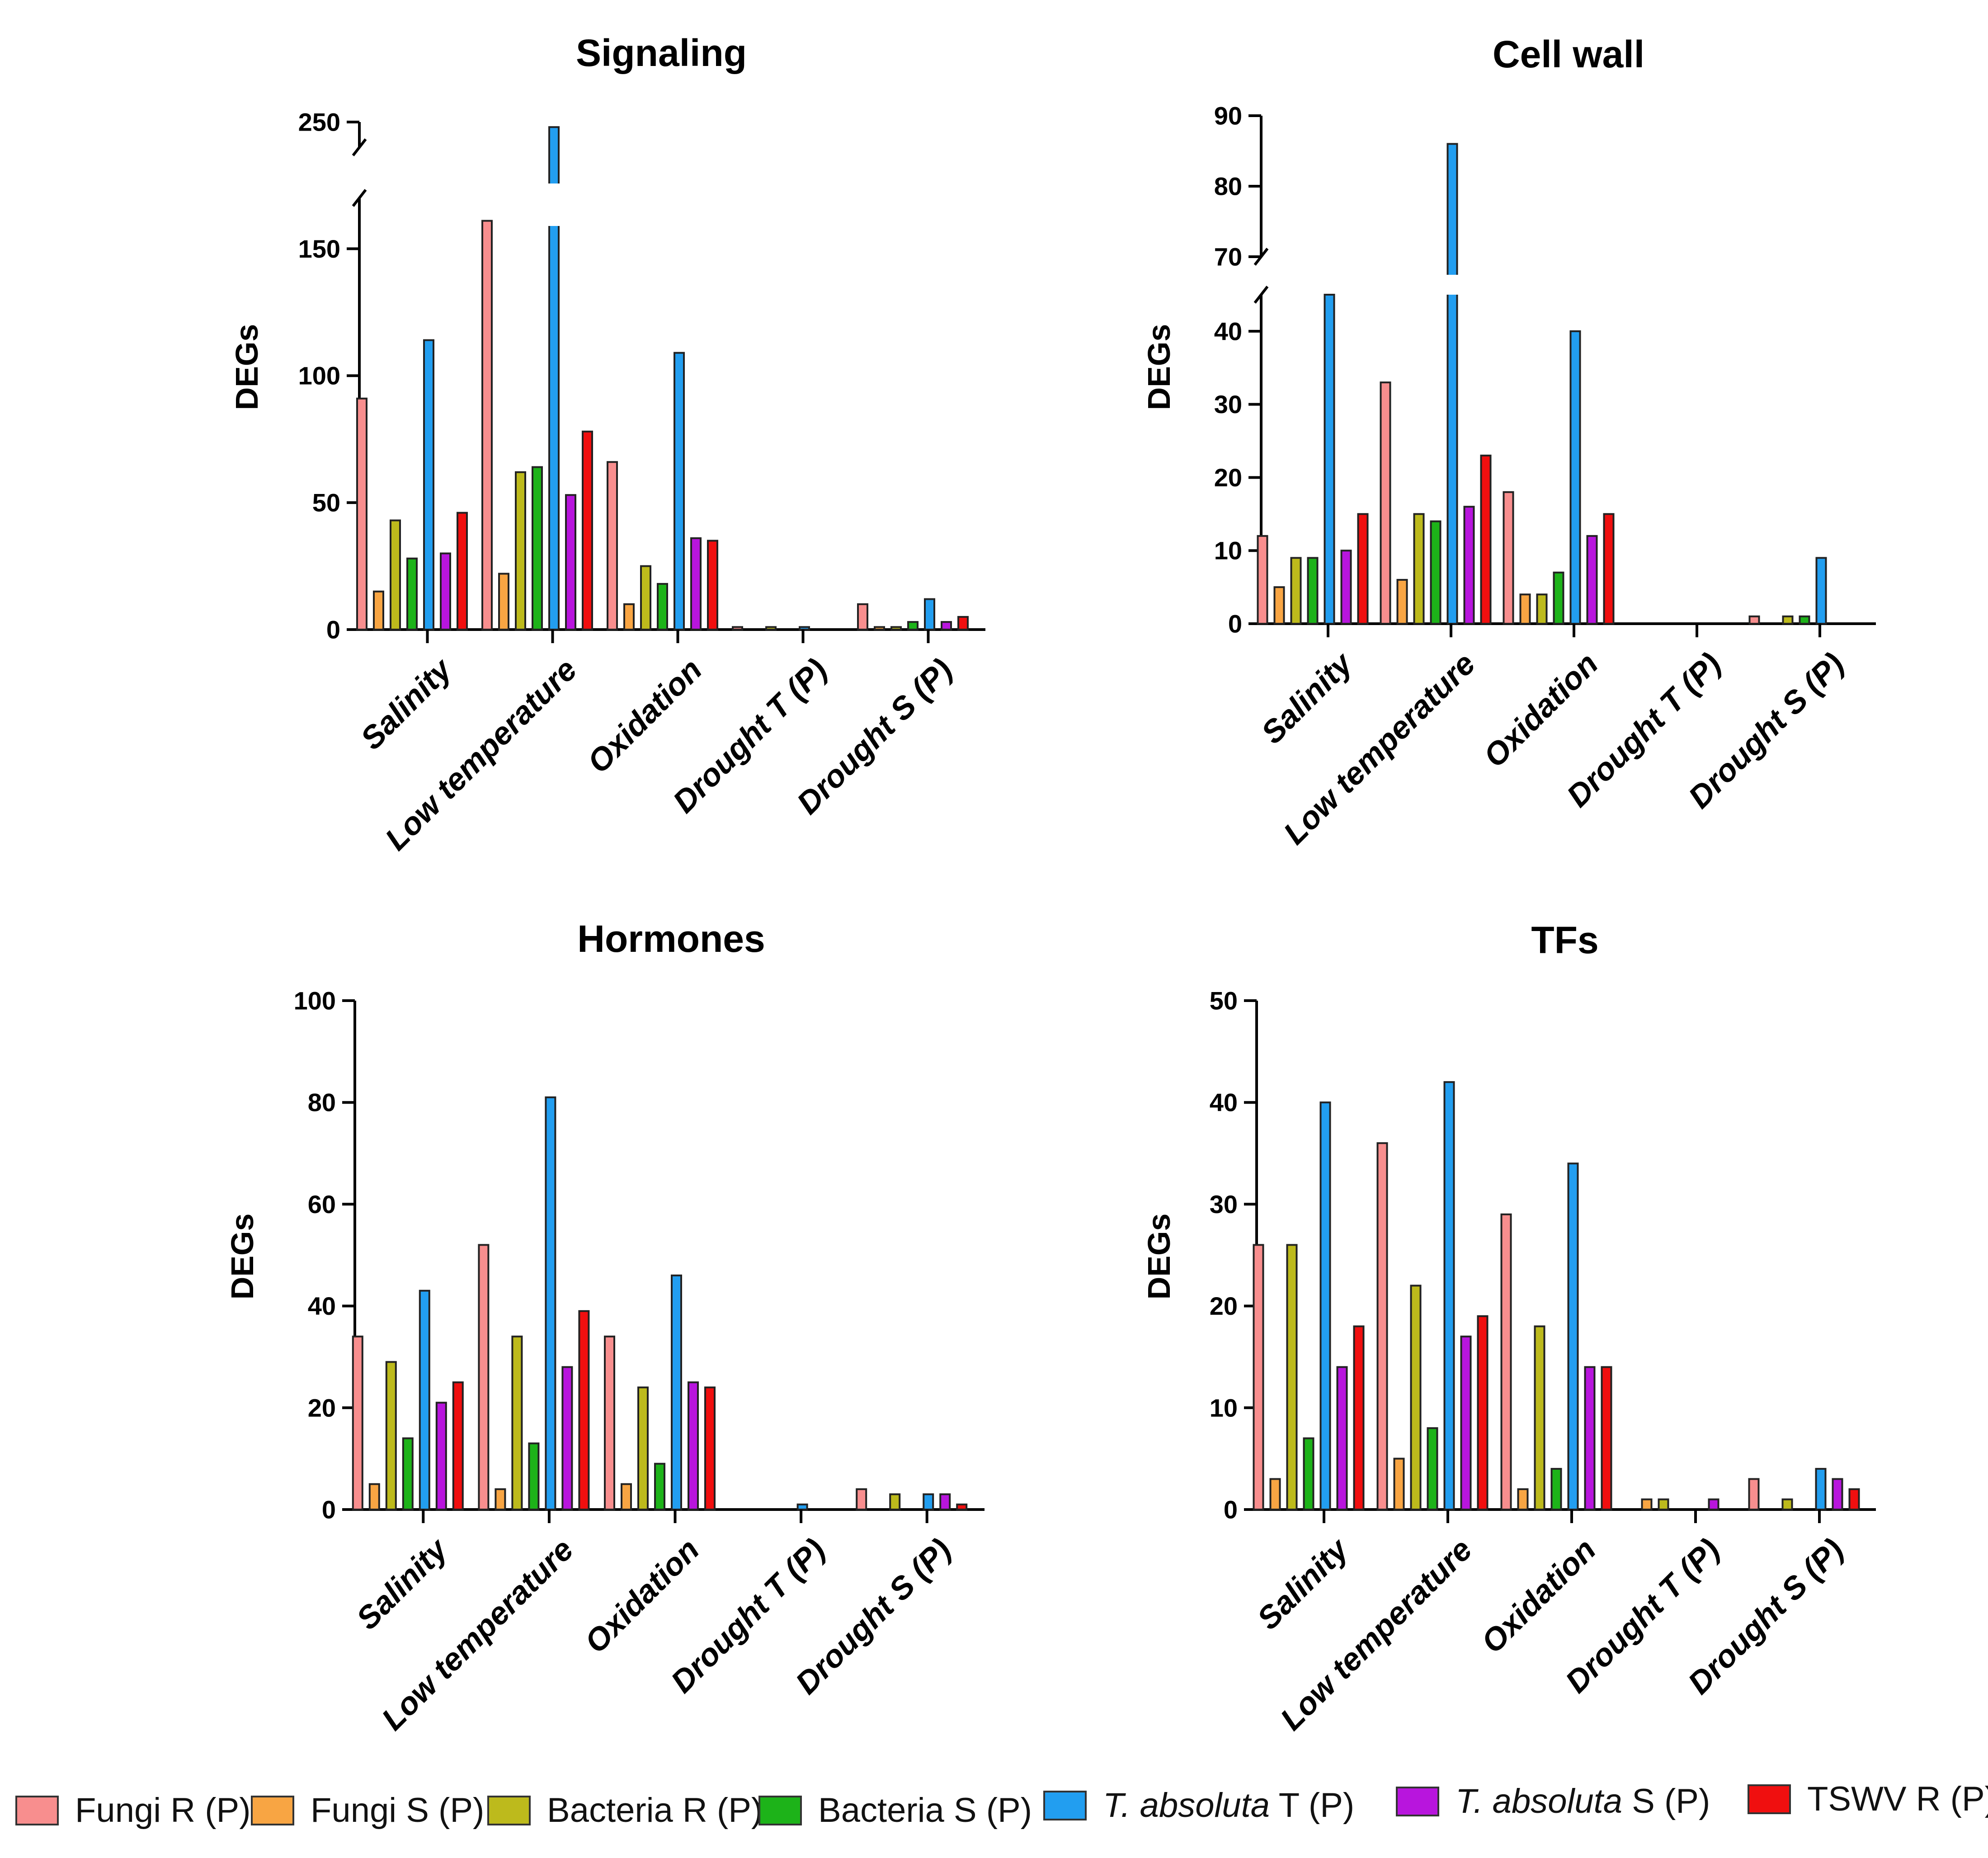 The image size is (1988, 1858). What do you see at coordinates (1235, 624) in the screenshot?
I see `y-tick-label: 0` at bounding box center [1235, 624].